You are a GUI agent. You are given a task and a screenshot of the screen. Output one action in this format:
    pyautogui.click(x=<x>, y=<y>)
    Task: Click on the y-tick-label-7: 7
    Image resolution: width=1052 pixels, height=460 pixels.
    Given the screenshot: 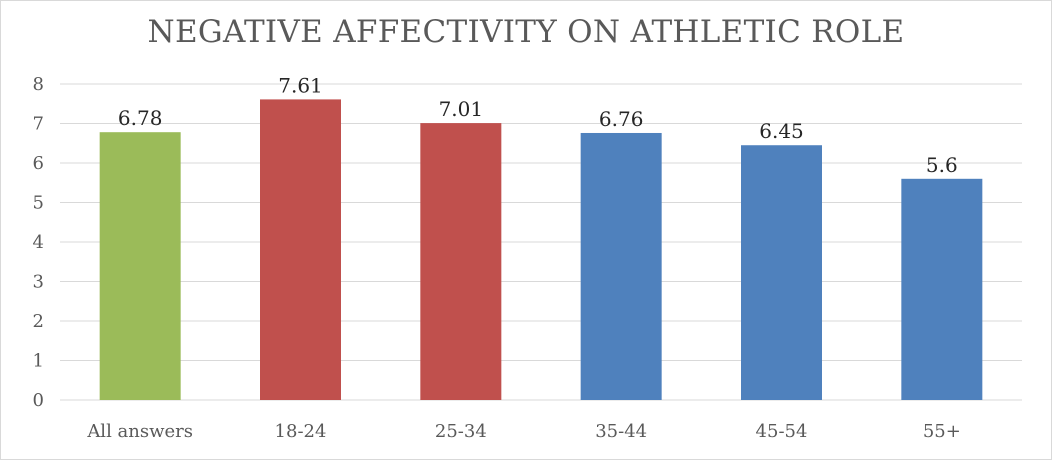 What is the action you would take?
    pyautogui.click(x=38, y=124)
    